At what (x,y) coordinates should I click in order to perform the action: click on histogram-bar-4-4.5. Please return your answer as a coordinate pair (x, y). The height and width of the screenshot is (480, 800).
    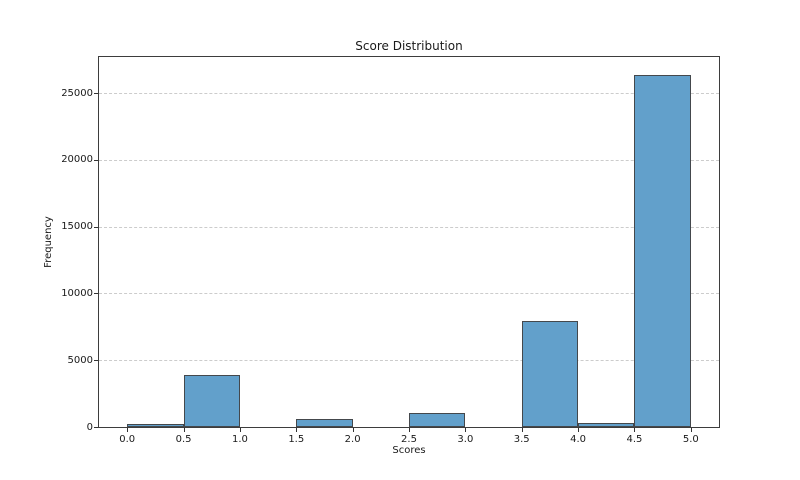
    Looking at the image, I should click on (606, 425).